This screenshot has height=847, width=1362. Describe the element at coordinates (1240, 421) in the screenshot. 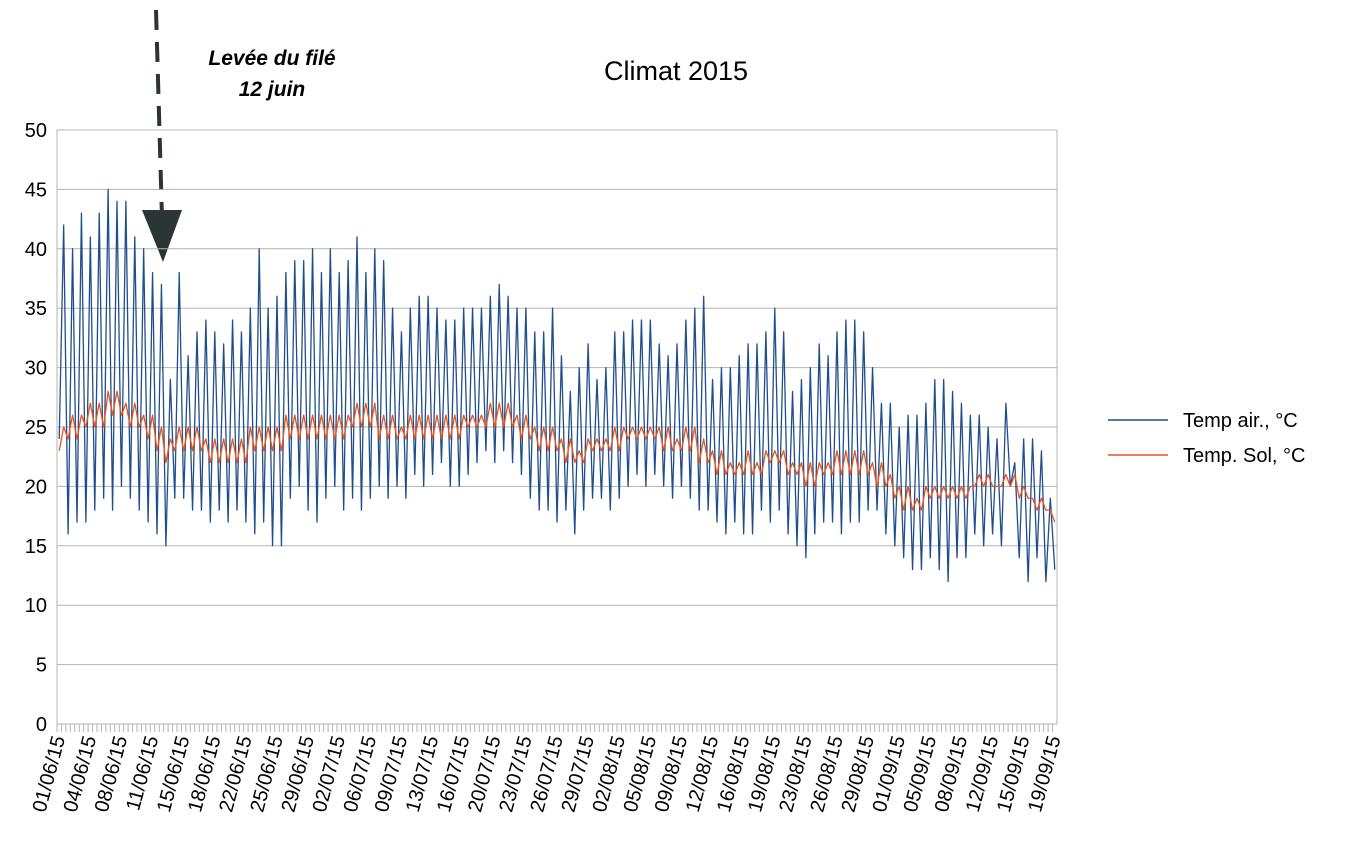

I see `legend-label: Temp air., °C` at that location.